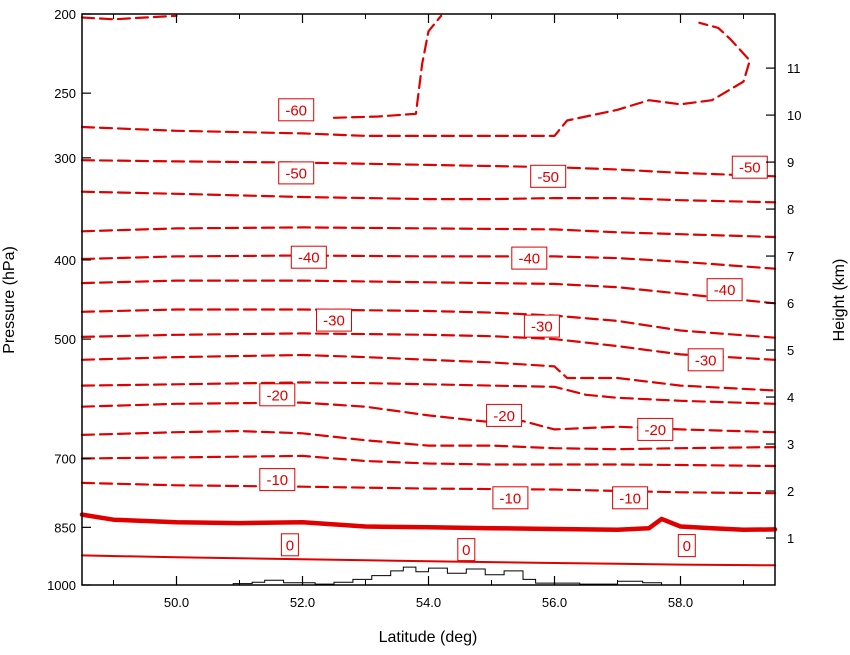 This screenshot has height=655, width=850. I want to click on contour-label-5: -40, so click(529, 259).